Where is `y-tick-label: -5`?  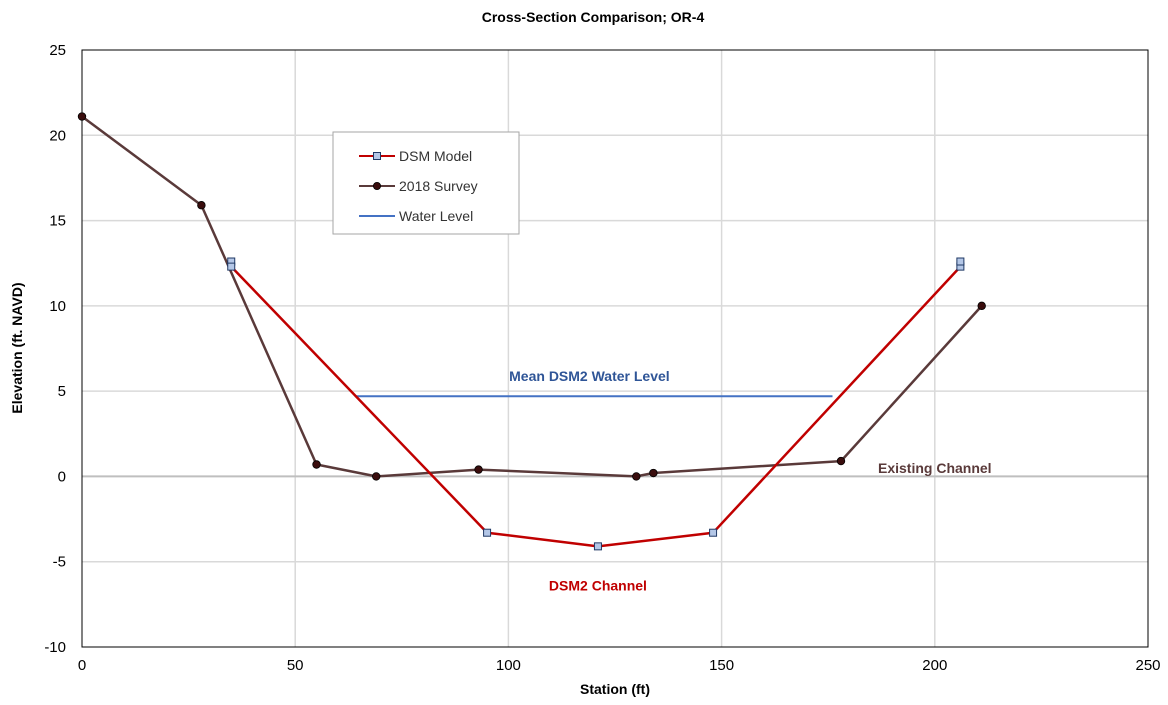 y-tick-label: -5 is located at coordinates (59, 562).